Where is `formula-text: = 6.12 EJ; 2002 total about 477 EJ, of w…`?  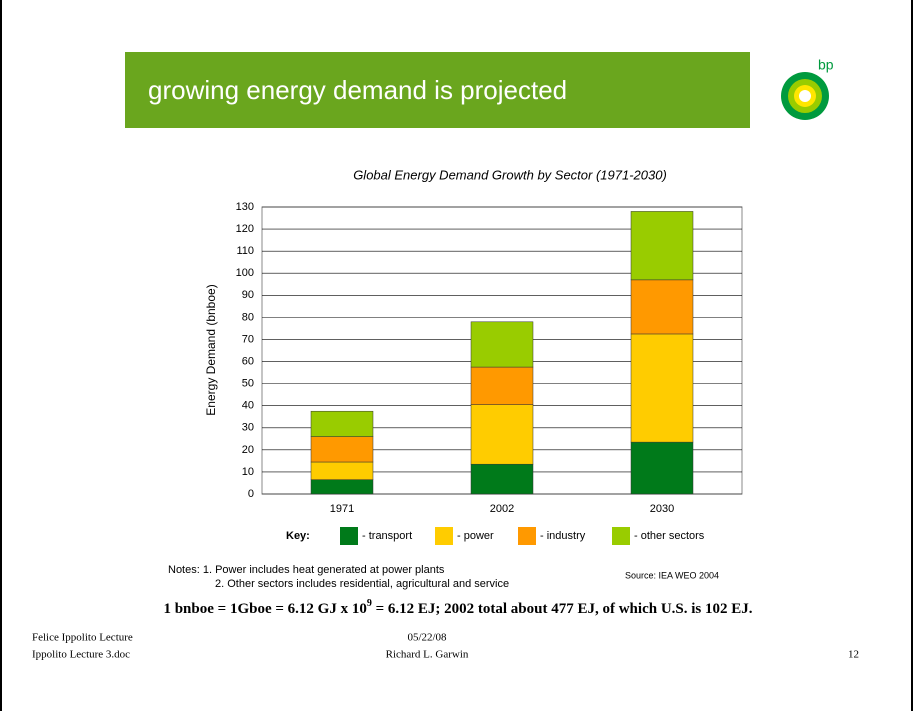 formula-text: = 6.12 EJ; 2002 total about 477 EJ, of w… is located at coordinates (562, 609).